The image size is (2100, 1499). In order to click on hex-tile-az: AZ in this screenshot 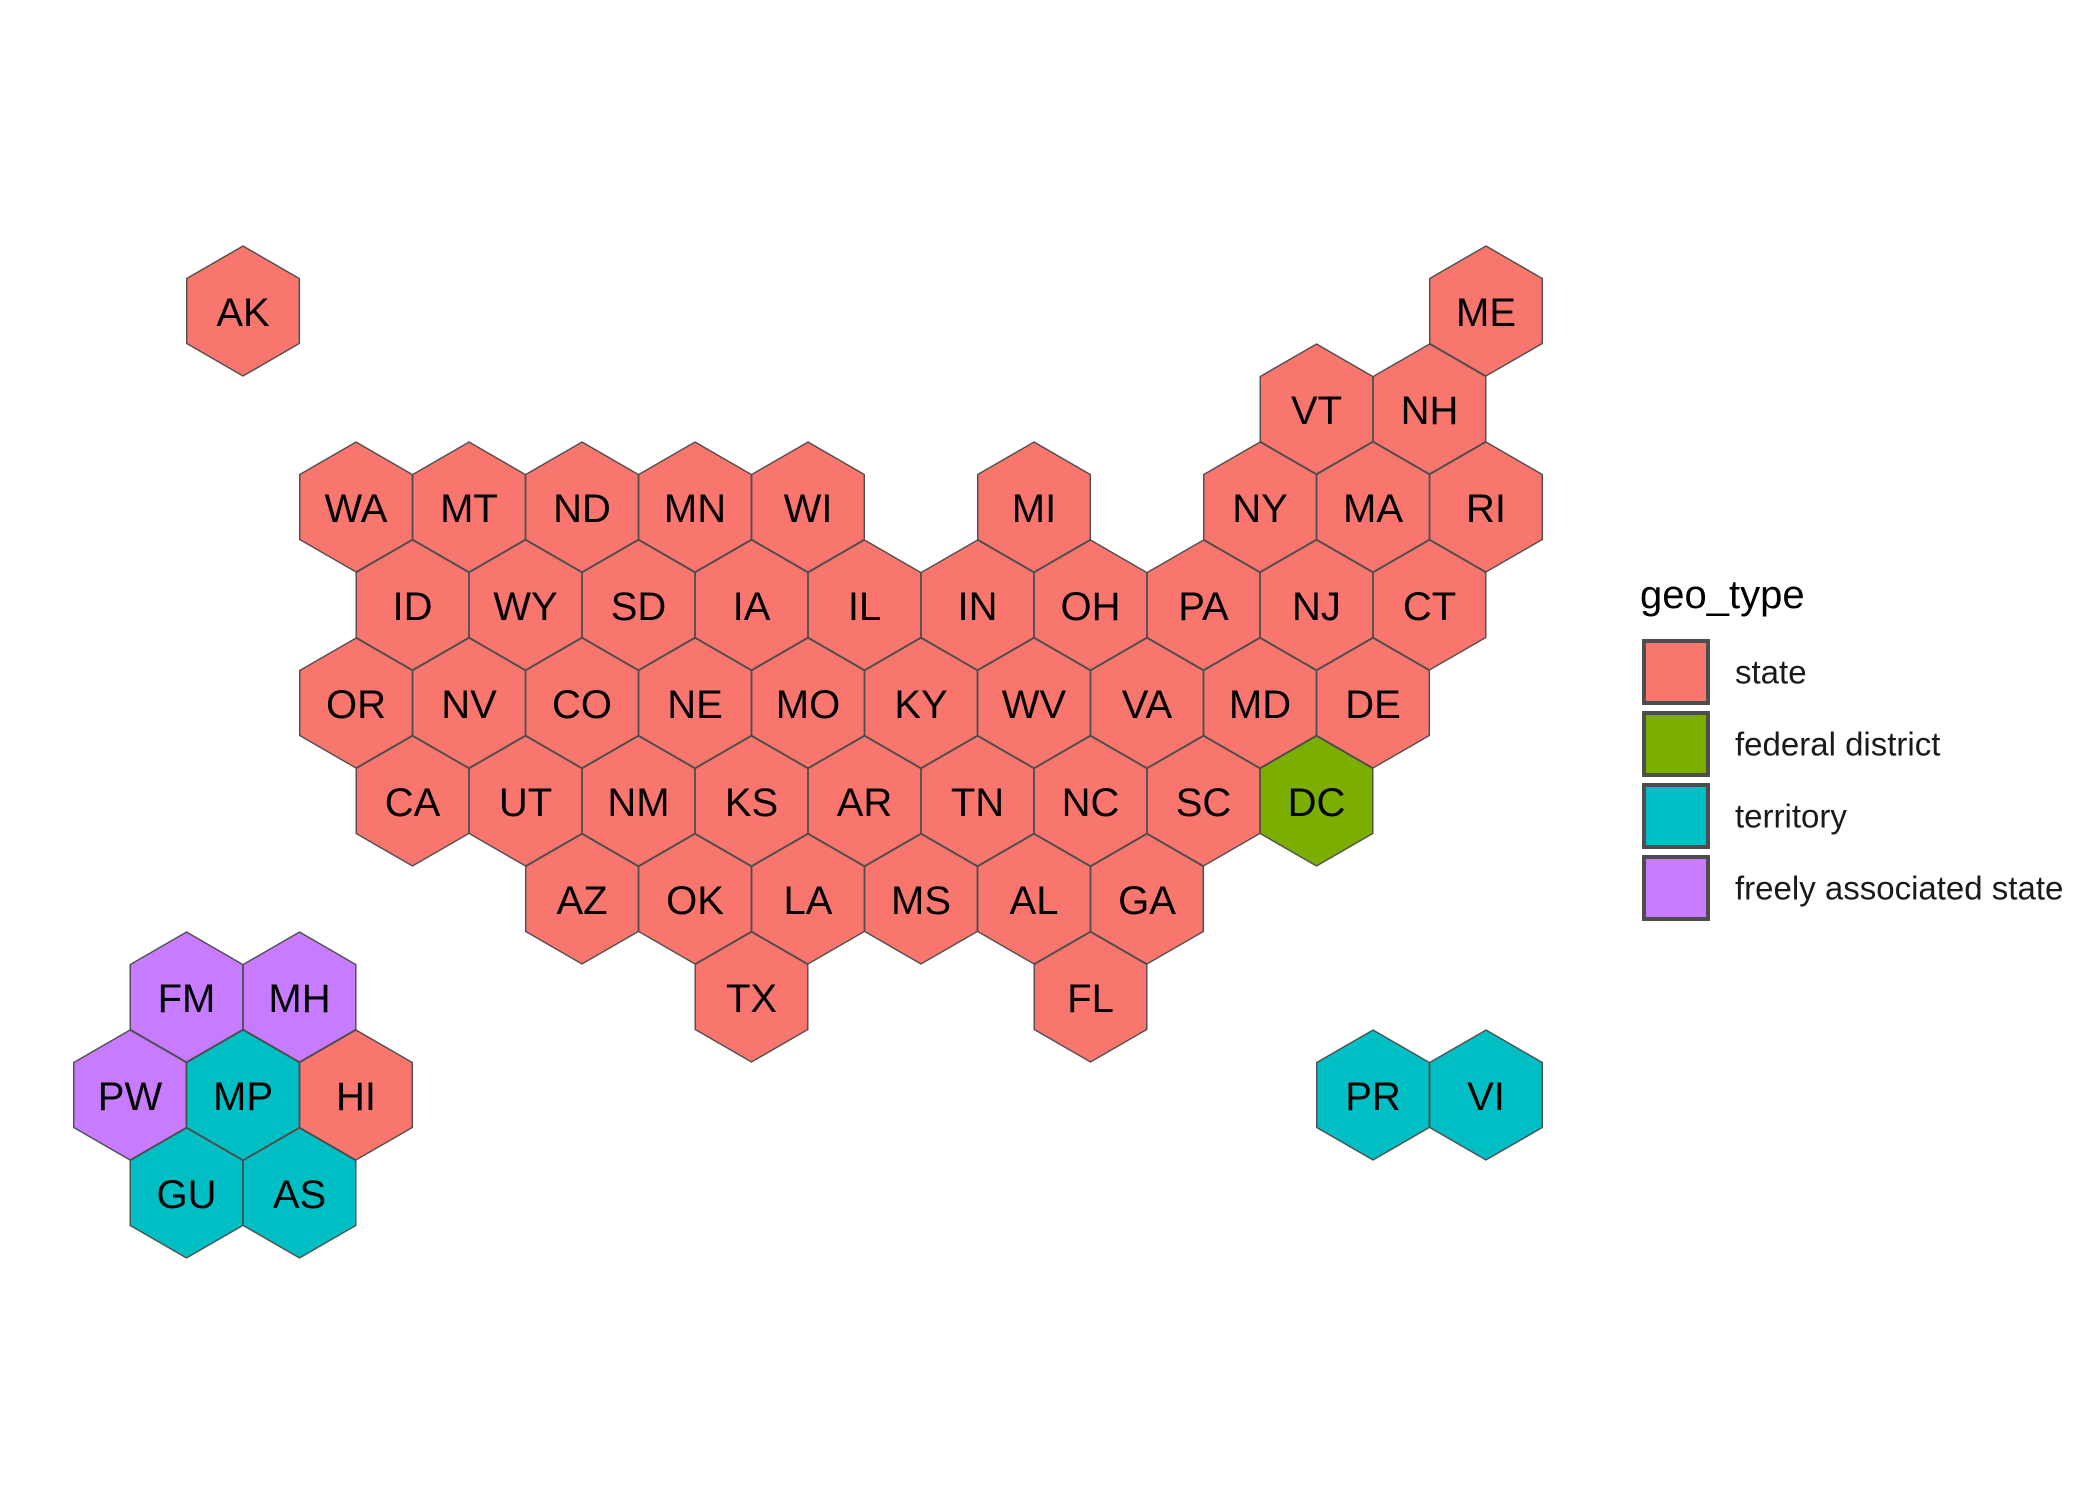, I will do `click(582, 899)`.